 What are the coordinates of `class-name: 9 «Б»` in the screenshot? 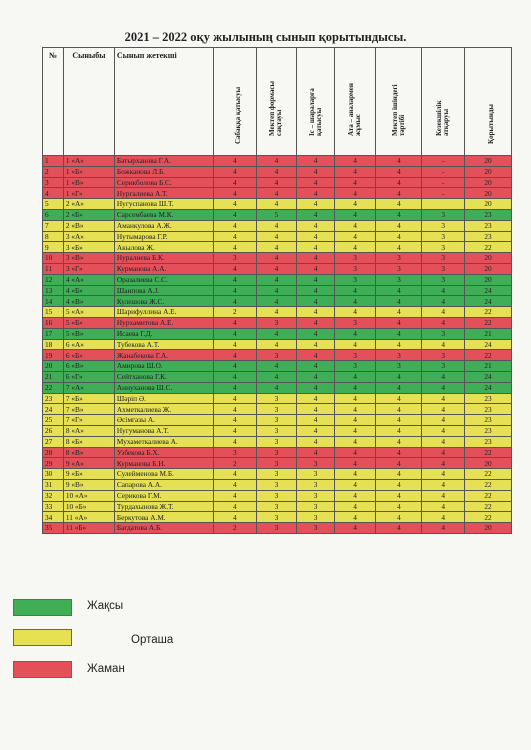 It's located at (88, 474).